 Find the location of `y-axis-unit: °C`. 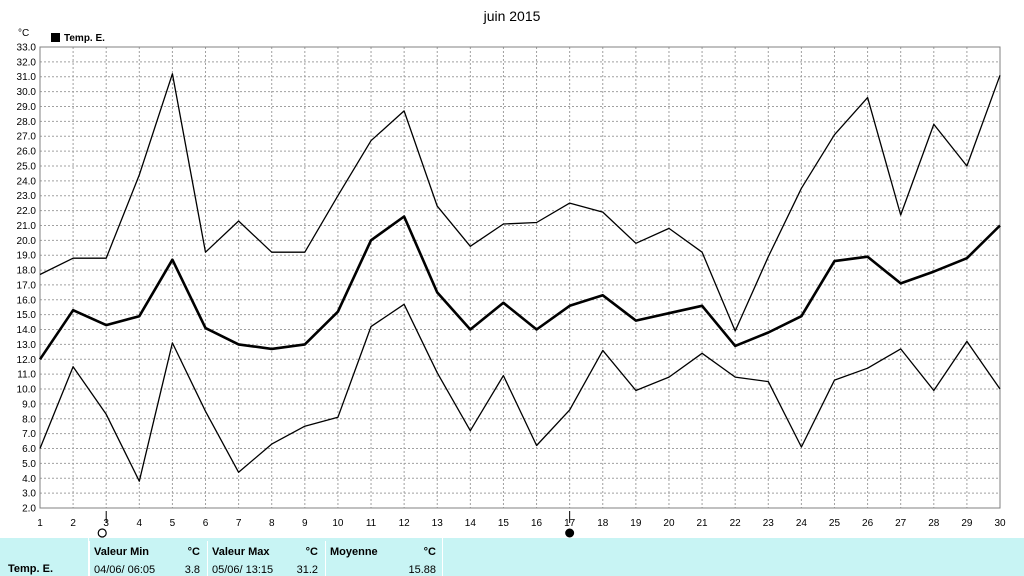

y-axis-unit: °C is located at coordinates (23, 33).